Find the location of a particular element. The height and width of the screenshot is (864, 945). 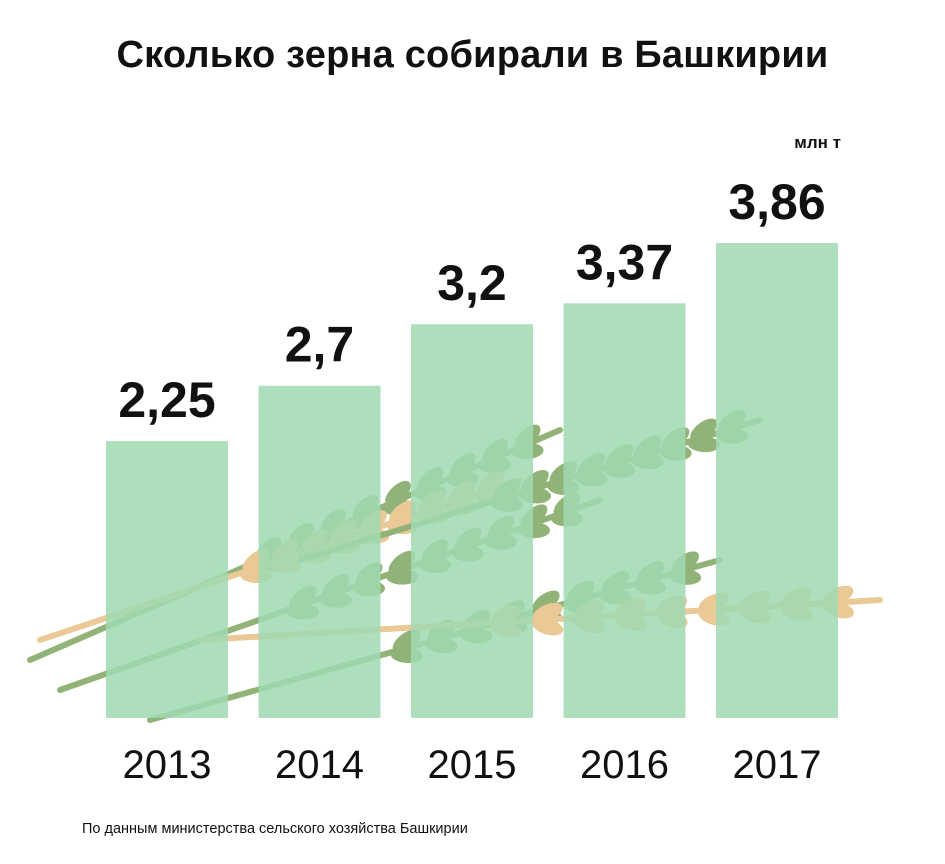

value-label-2014: 2,7 is located at coordinates (320, 345).